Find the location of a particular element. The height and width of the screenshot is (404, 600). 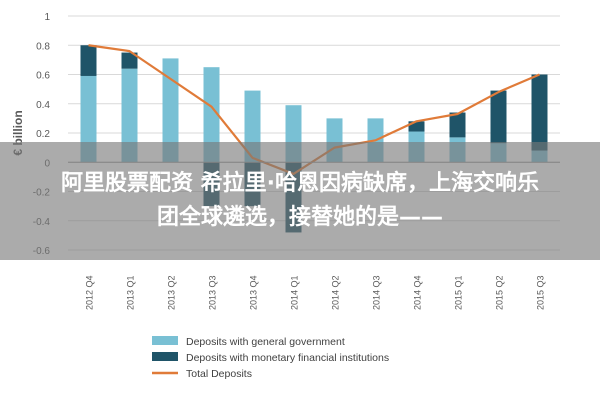

x-tick-label: 2015 Q3 is located at coordinates (541, 292).